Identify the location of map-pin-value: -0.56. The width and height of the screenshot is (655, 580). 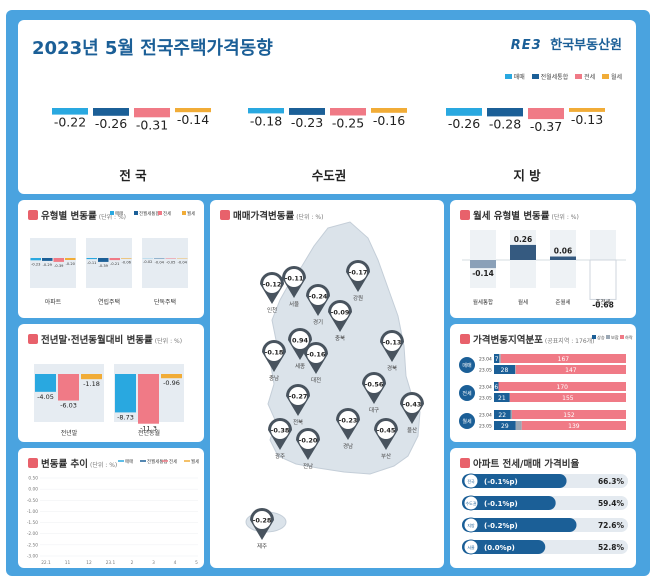
(374, 385).